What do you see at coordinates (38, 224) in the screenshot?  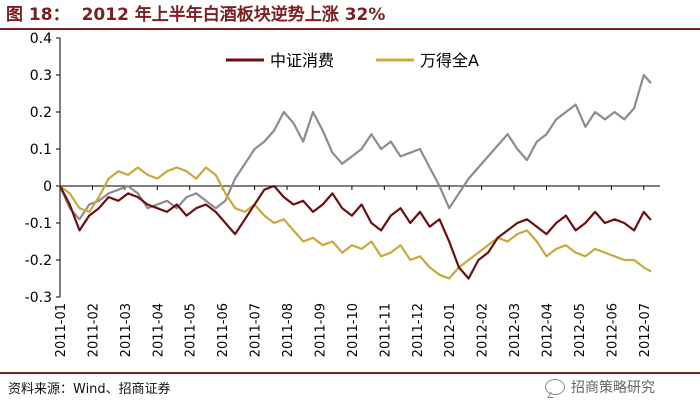 I see `y-tick-label: -0.1` at bounding box center [38, 224].